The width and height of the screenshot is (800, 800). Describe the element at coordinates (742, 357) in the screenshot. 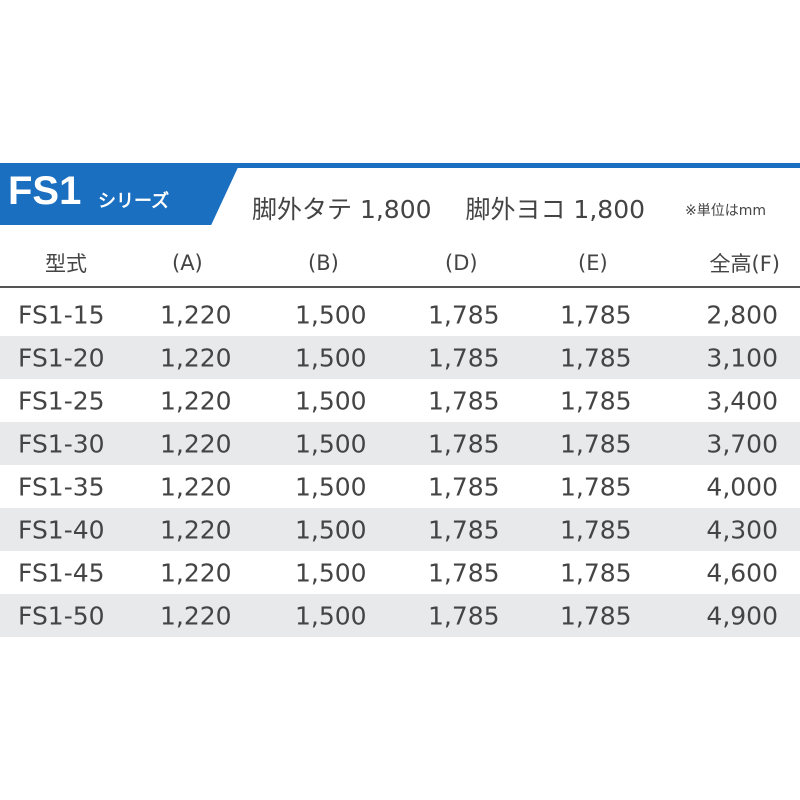

I see `table-cell: 3,100` at that location.